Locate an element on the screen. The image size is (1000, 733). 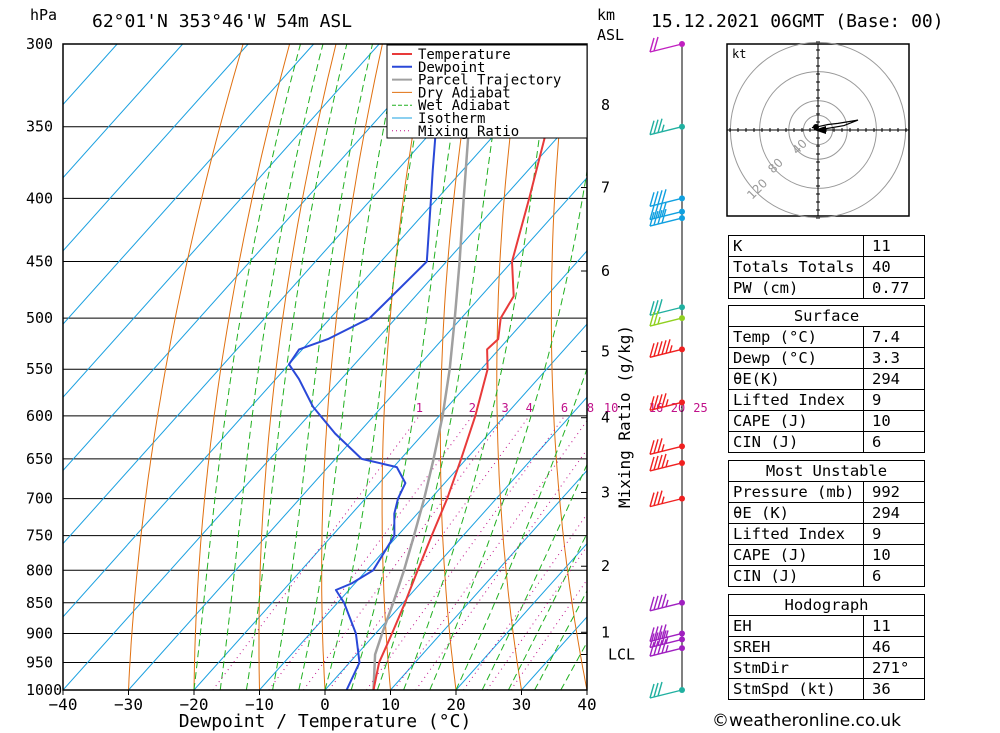
mu-li-label: Lifted Index is located at coordinates (796, 534).